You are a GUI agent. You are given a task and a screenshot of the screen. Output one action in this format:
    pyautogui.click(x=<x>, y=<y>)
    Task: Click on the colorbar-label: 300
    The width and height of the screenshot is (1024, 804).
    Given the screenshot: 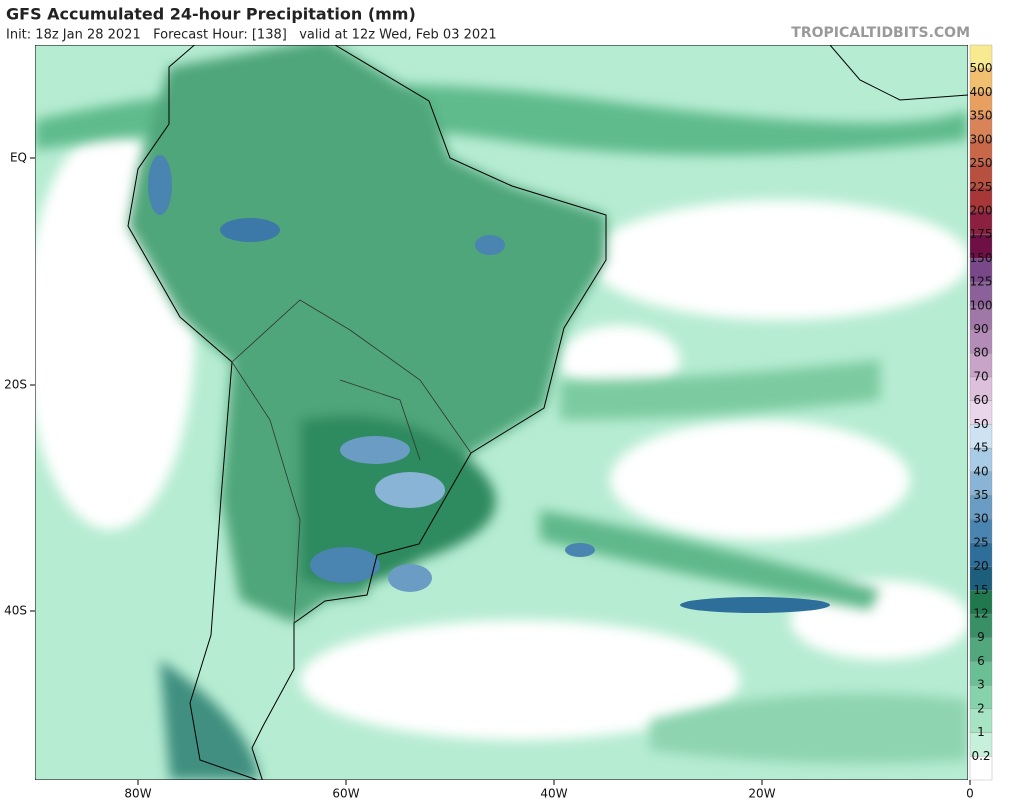 What is the action you would take?
    pyautogui.click(x=981, y=139)
    